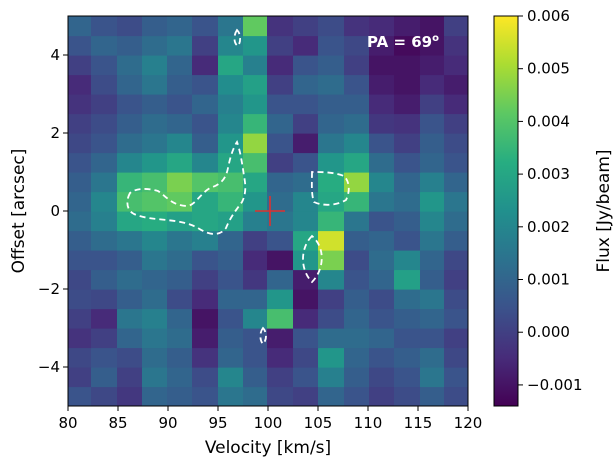 This screenshot has height=459, width=615. Describe the element at coordinates (604, 210) in the screenshot. I see `colorbar-label: Flux [Jy/beam]` at that location.